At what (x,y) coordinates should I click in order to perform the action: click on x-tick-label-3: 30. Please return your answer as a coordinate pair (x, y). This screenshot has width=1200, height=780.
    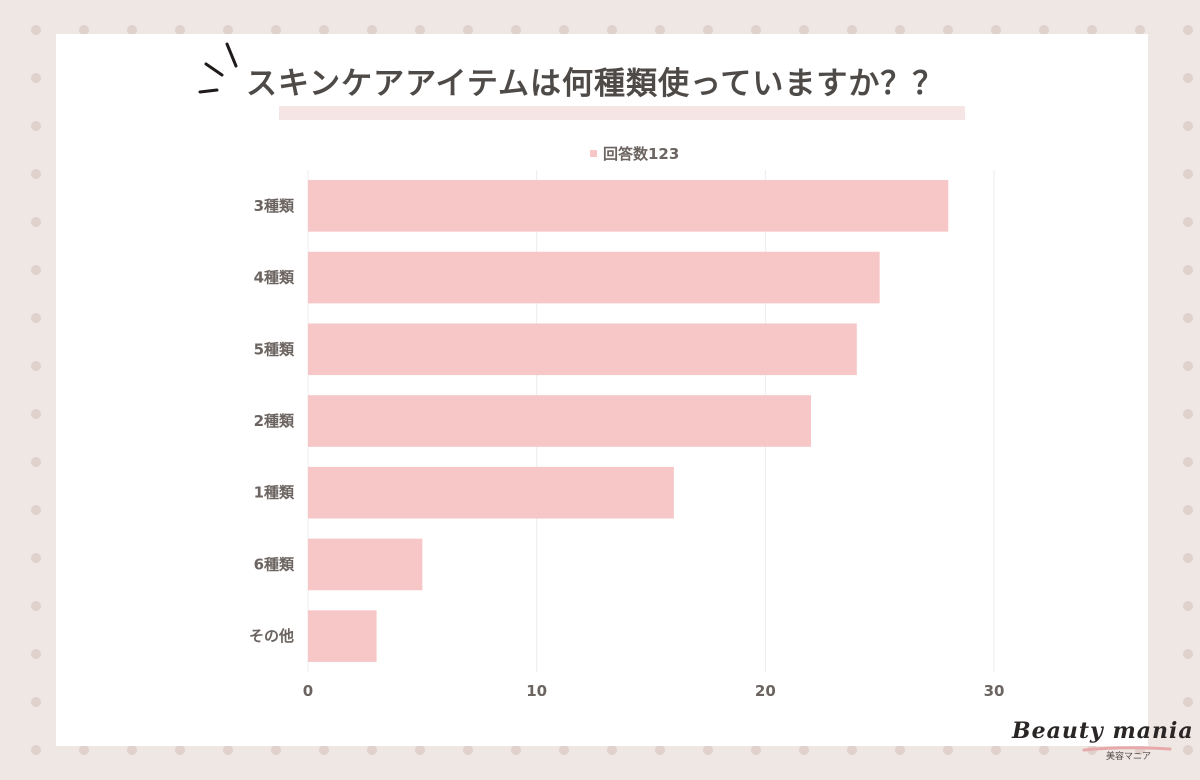
    Looking at the image, I should click on (994, 691).